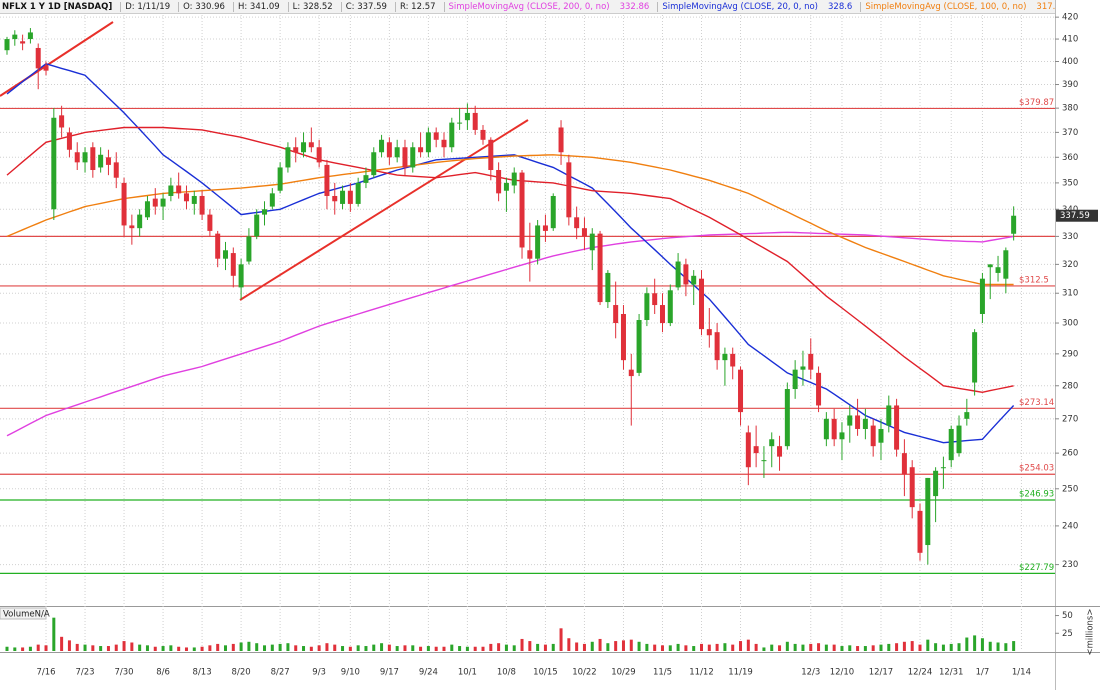 Image resolution: width=1100 pixels, height=690 pixels. I want to click on volume-tick-label: 25, so click(1067, 634).